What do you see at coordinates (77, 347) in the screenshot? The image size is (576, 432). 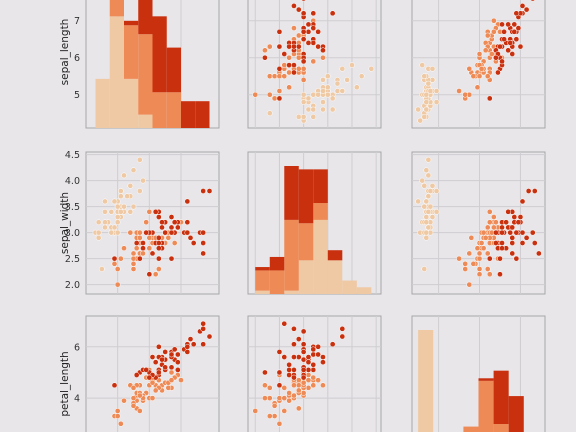 I see `y-tick-label: 6` at bounding box center [77, 347].